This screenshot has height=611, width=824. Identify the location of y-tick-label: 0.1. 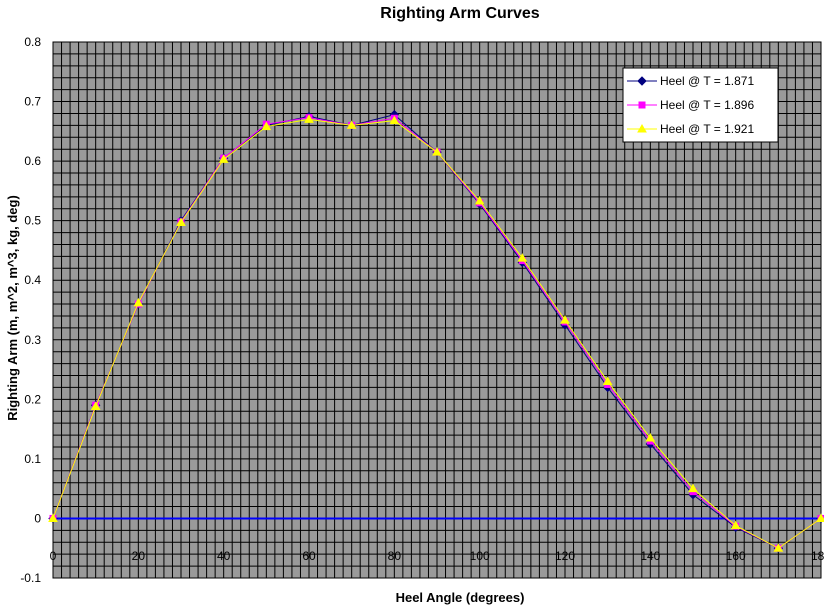
(32, 459).